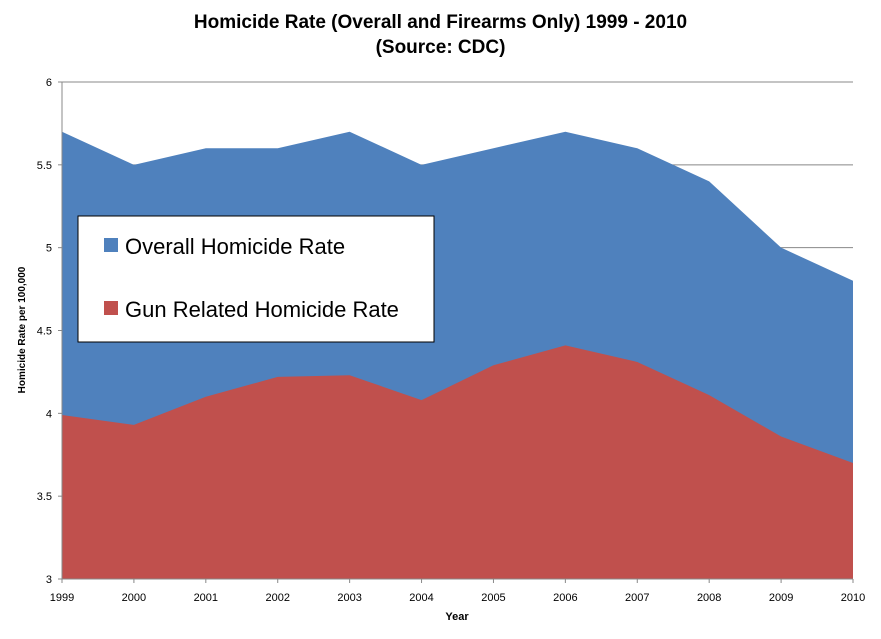  Describe the element at coordinates (44, 166) in the screenshot. I see `y-tick-label: 5.5` at that location.